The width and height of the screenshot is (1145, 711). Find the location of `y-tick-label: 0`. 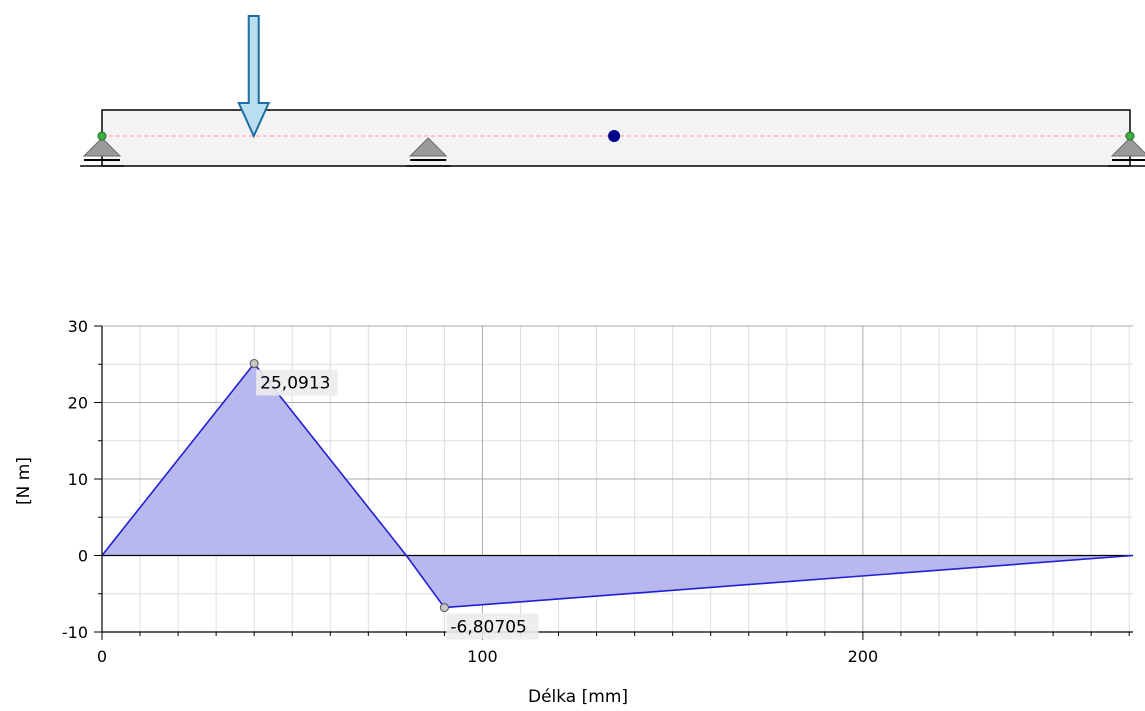

y-tick-label: 0 is located at coordinates (83, 556).